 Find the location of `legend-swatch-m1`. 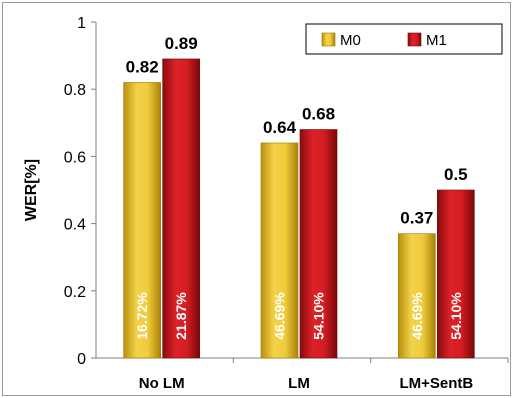

legend-swatch-m1 is located at coordinates (414, 39).